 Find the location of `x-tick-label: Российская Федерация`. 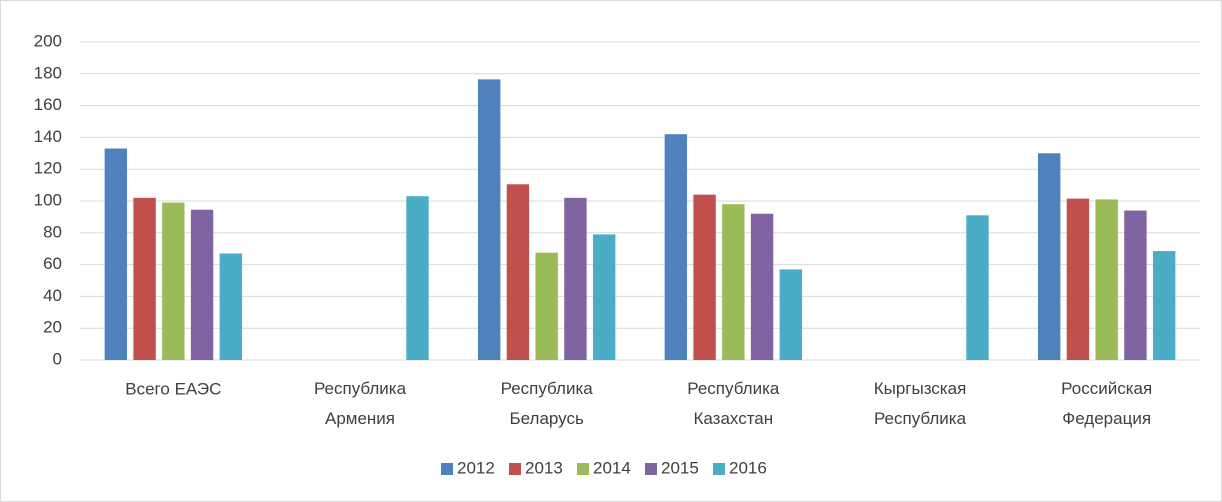

x-tick-label: Российская Федерация is located at coordinates (1106, 403).